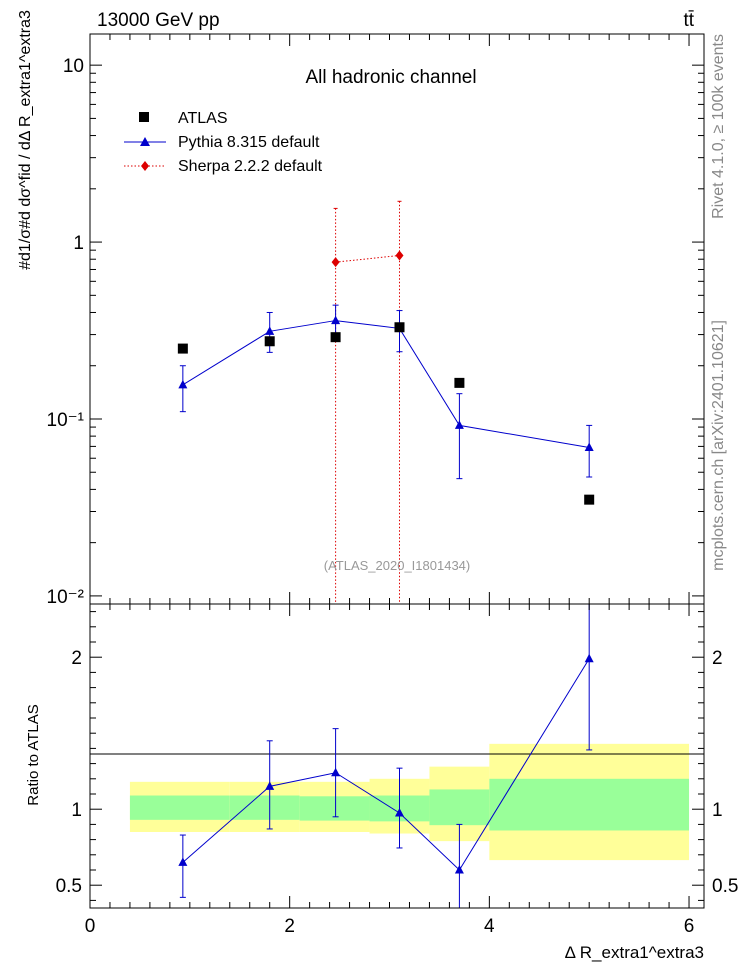 This screenshot has width=746, height=972. I want to click on pythia-line, so click(386, 384).